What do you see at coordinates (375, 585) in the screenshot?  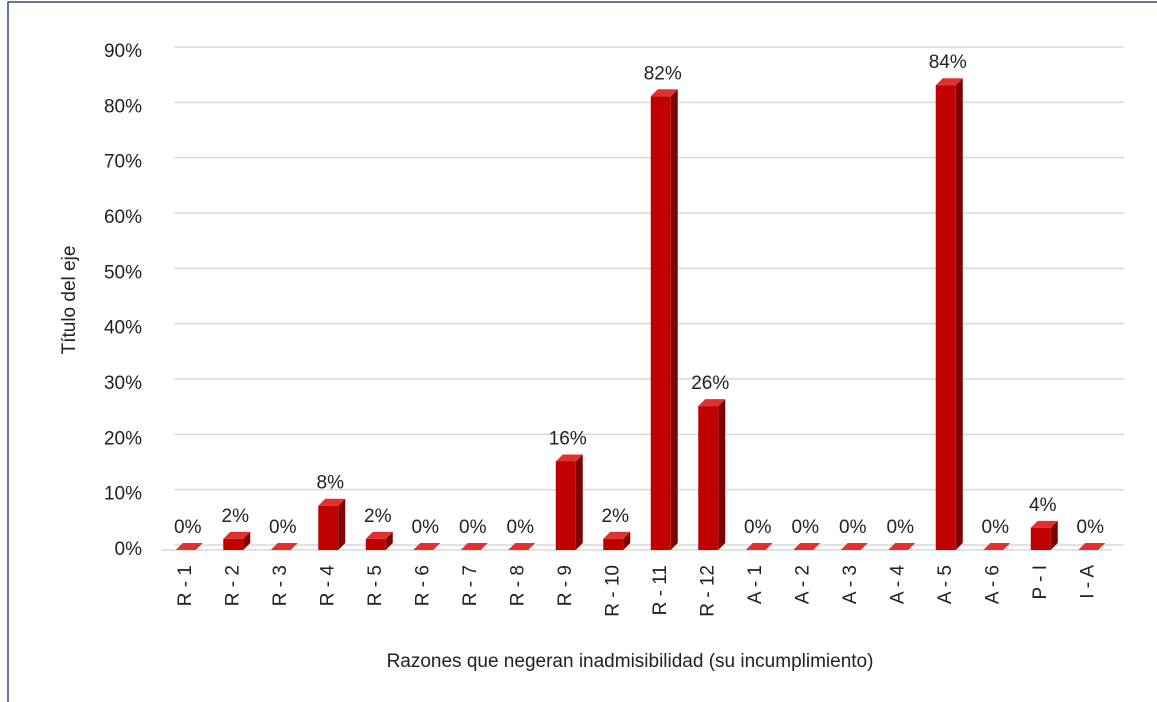 I see `x-tick-label: R - 5` at bounding box center [375, 585].